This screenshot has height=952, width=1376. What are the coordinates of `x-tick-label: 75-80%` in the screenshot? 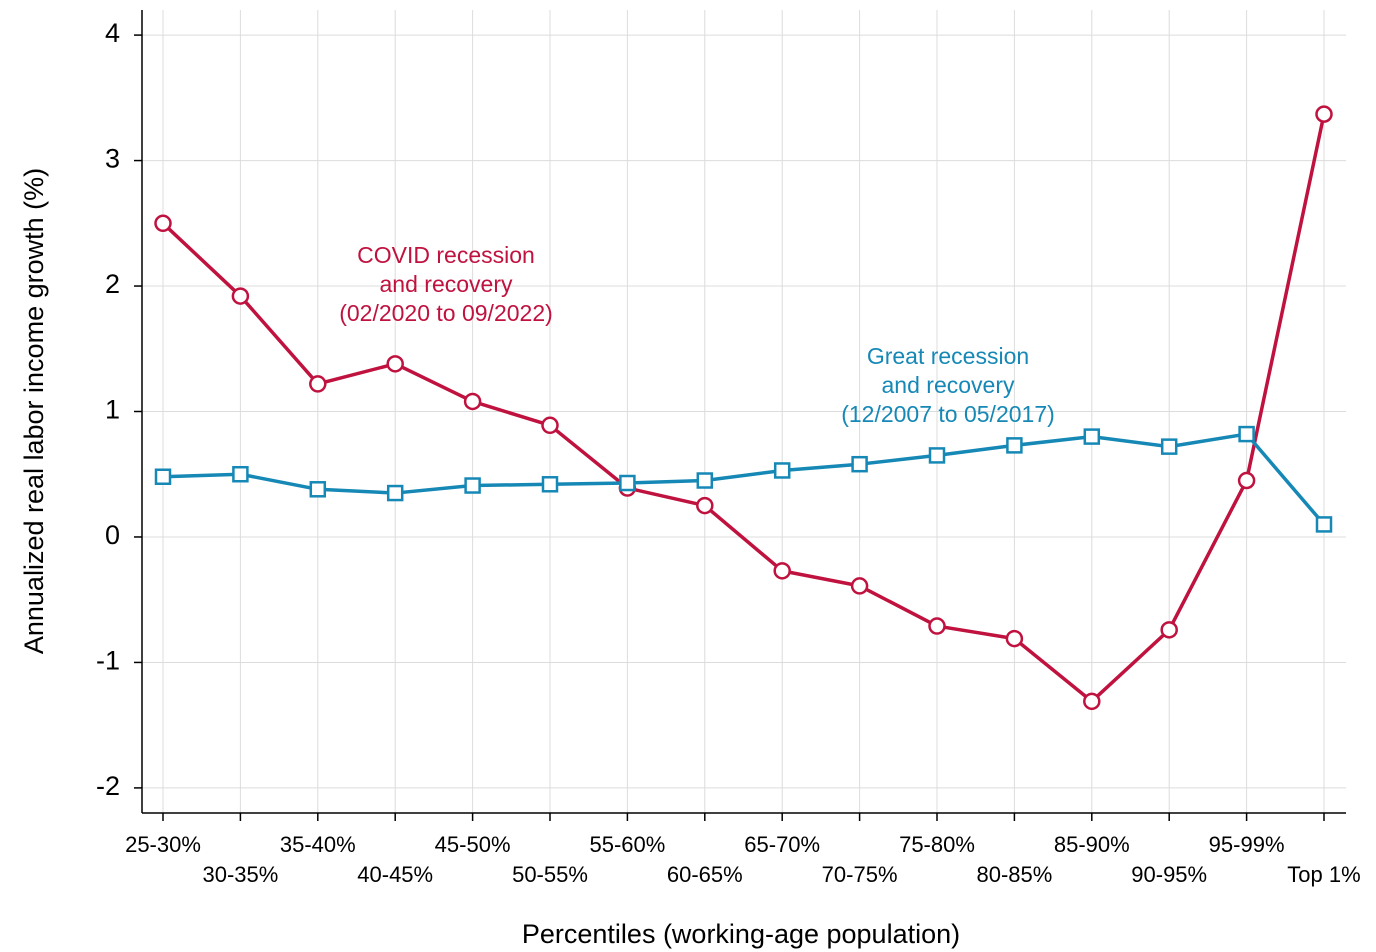 It's located at (937, 844).